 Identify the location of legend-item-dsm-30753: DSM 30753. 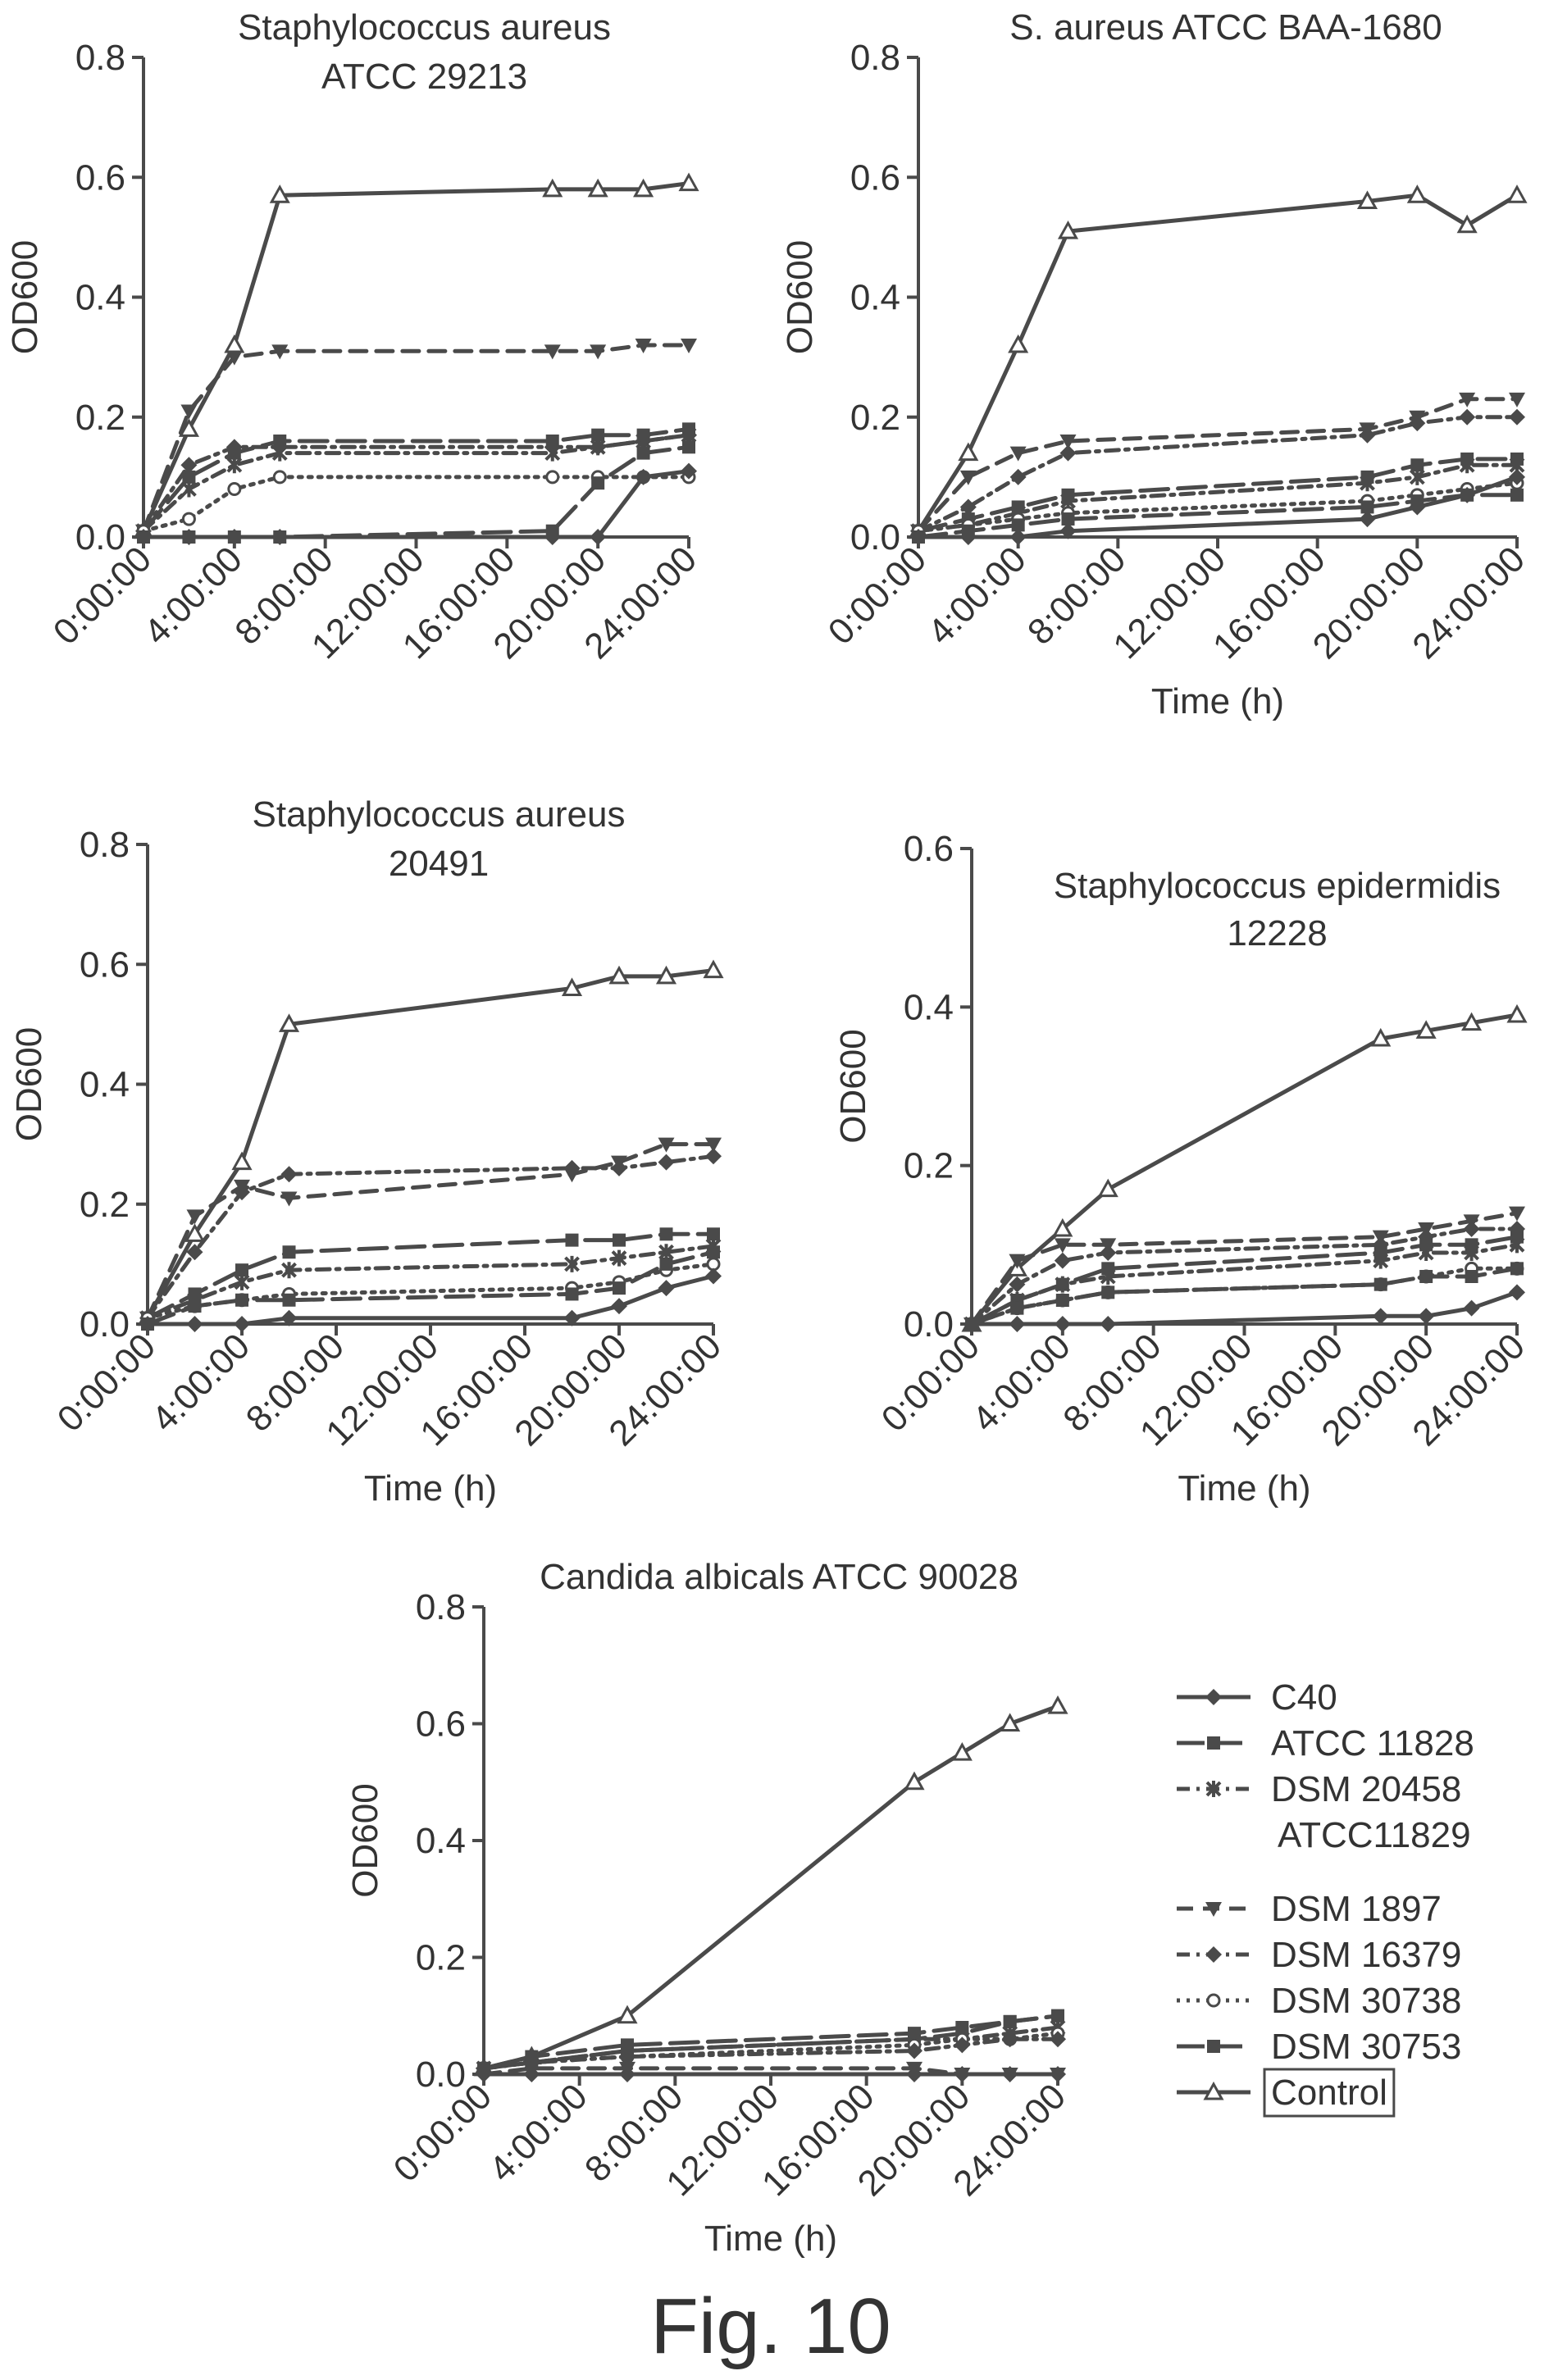
(1319, 2047).